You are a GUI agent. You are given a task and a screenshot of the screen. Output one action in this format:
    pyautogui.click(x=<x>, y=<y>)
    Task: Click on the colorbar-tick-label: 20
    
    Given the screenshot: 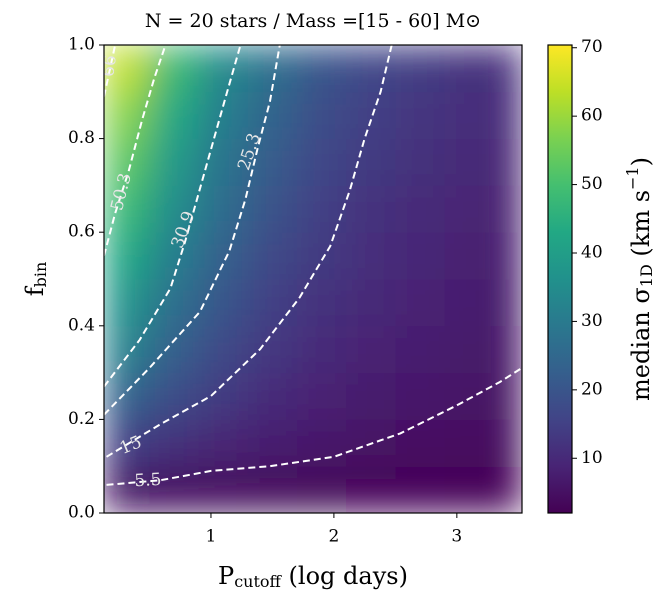 What is the action you would take?
    pyautogui.click(x=592, y=389)
    